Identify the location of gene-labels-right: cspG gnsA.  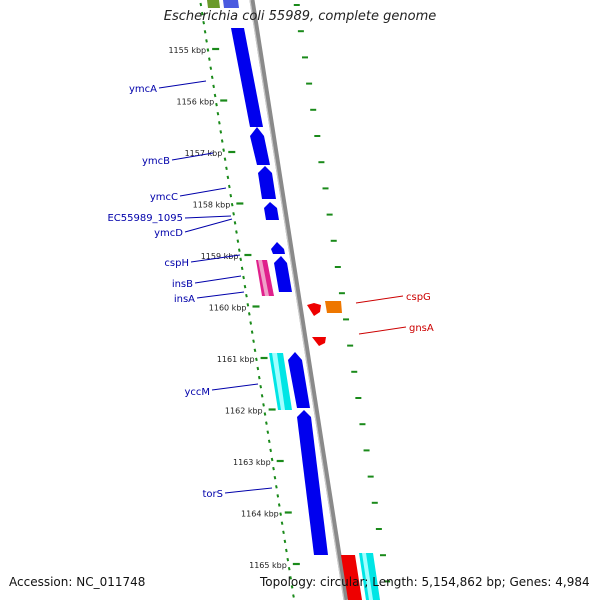
(394, 313).